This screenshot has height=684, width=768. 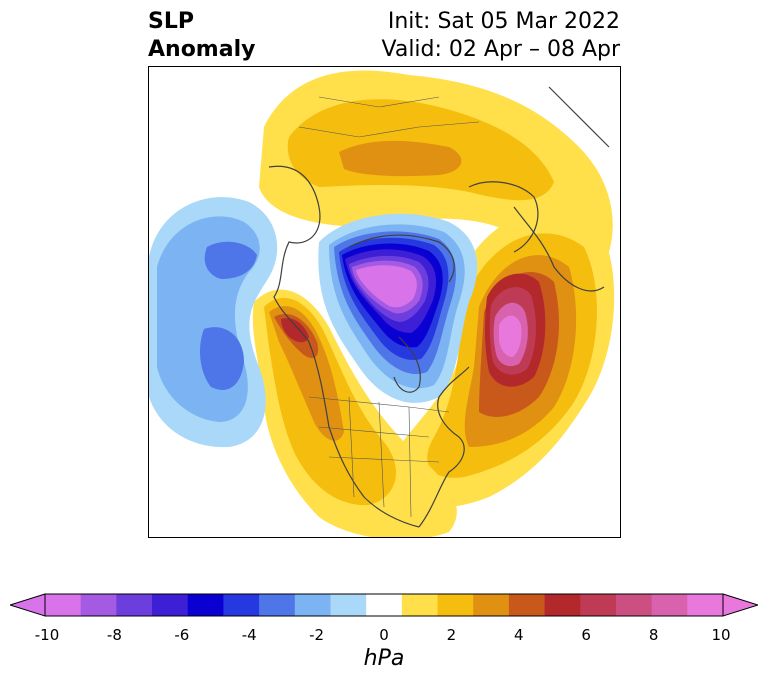 What do you see at coordinates (436, 167) in the screenshot?
I see `siberia-high-anomaly` at bounding box center [436, 167].